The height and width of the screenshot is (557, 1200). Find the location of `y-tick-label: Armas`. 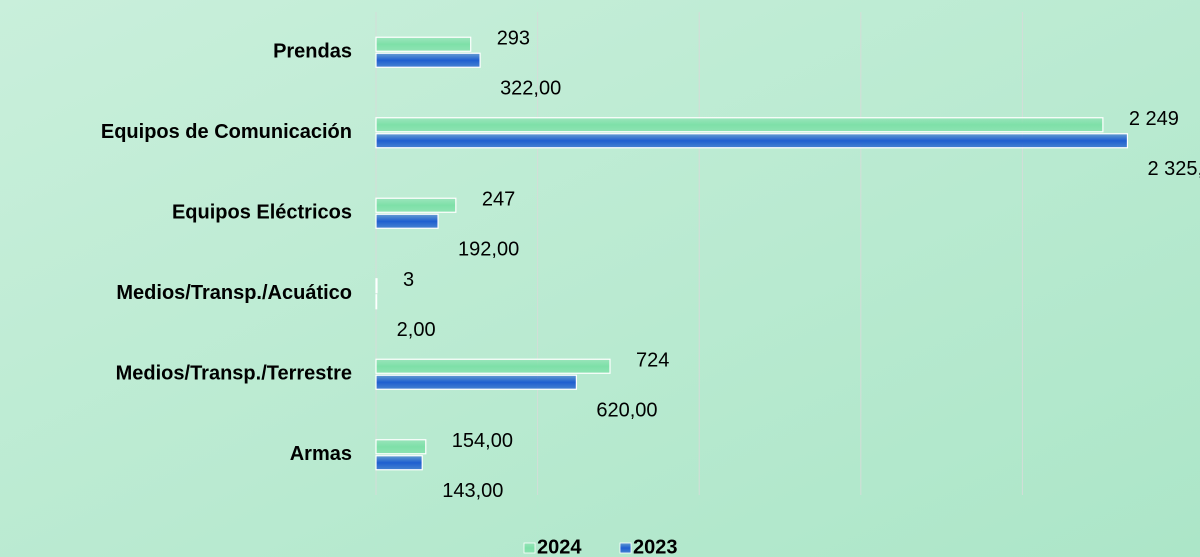

y-tick-label: Armas is located at coordinates (321, 454).